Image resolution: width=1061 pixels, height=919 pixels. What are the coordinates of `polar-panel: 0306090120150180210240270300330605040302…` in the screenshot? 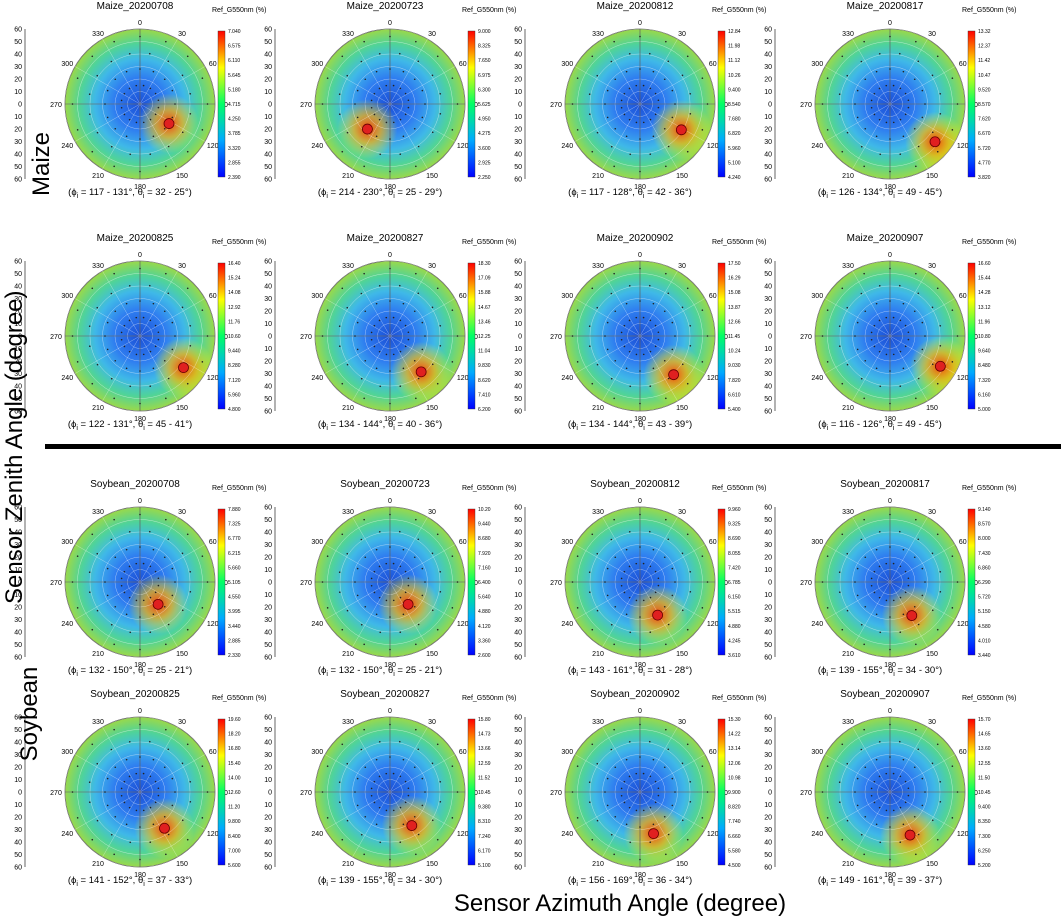 It's located at (140, 583).